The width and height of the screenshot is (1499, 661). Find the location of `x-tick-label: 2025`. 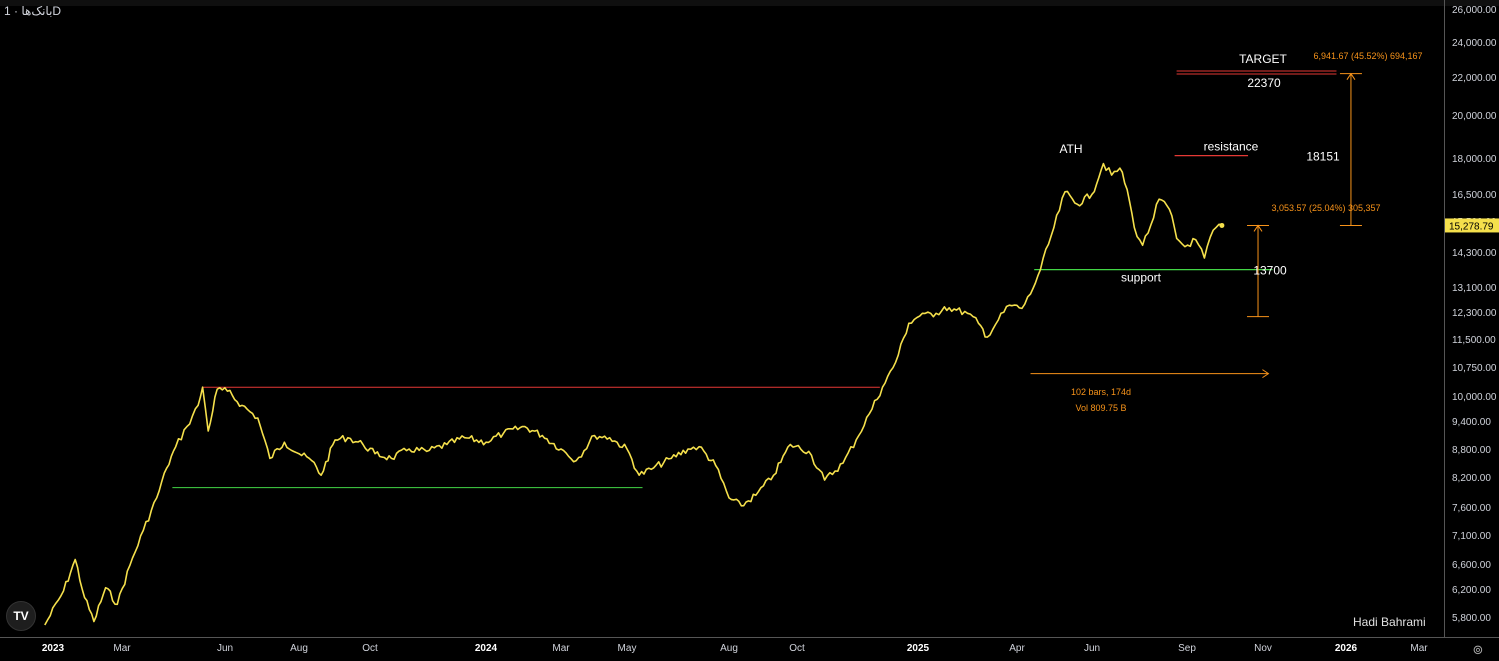

x-tick-label: 2025 is located at coordinates (918, 648).